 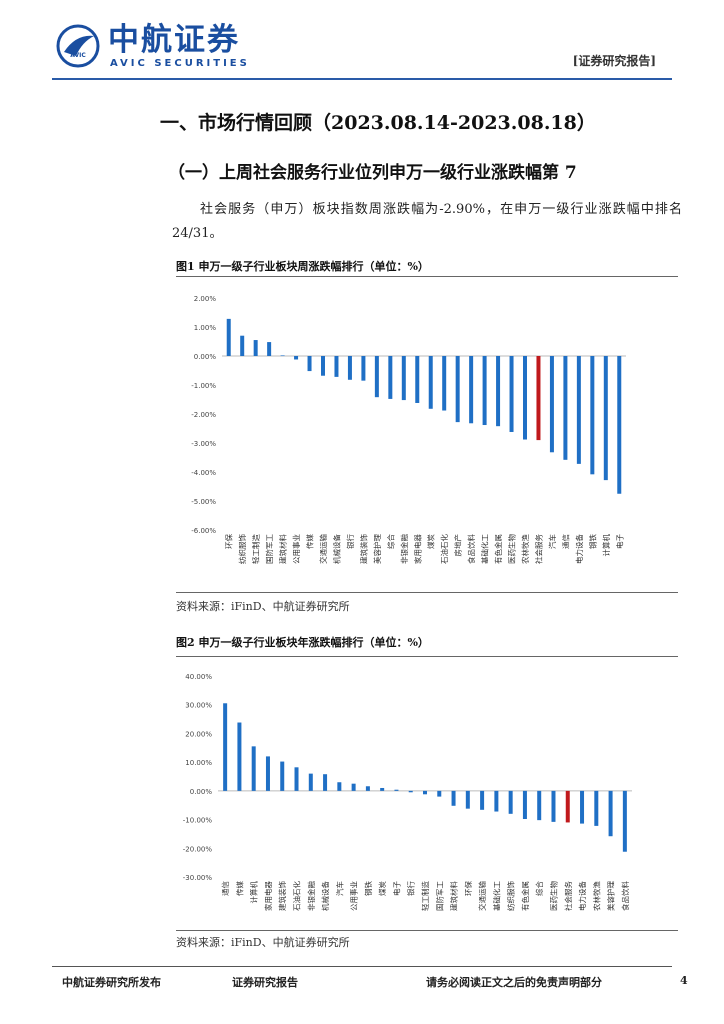 I want to click on y-tick-label: 40.00%, so click(x=198, y=677).